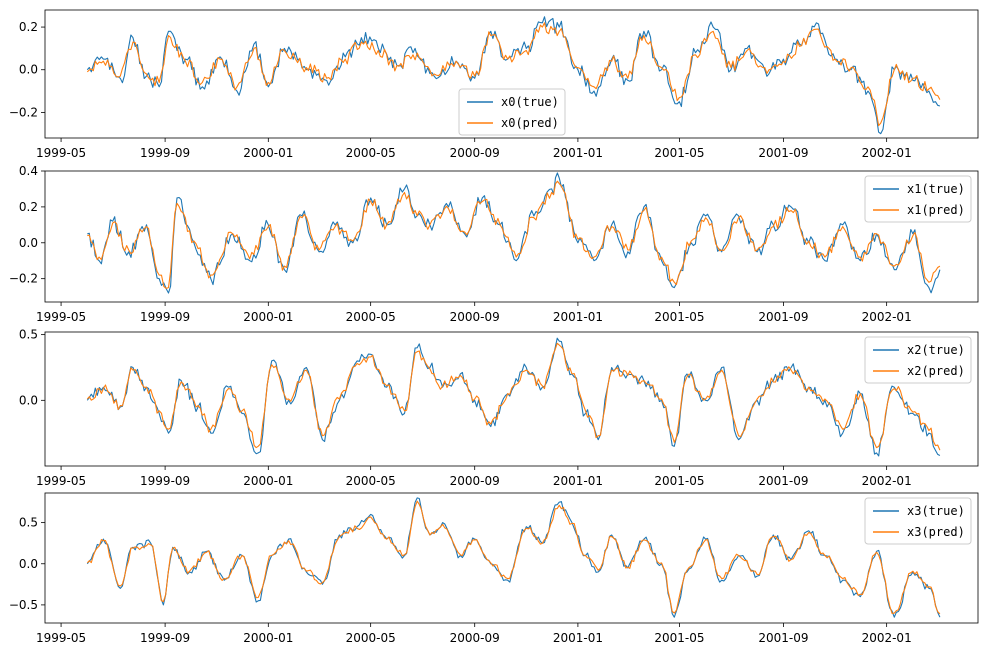  Describe the element at coordinates (918, 521) in the screenshot. I see `legend-3: x3(true) x3(pred)` at that location.